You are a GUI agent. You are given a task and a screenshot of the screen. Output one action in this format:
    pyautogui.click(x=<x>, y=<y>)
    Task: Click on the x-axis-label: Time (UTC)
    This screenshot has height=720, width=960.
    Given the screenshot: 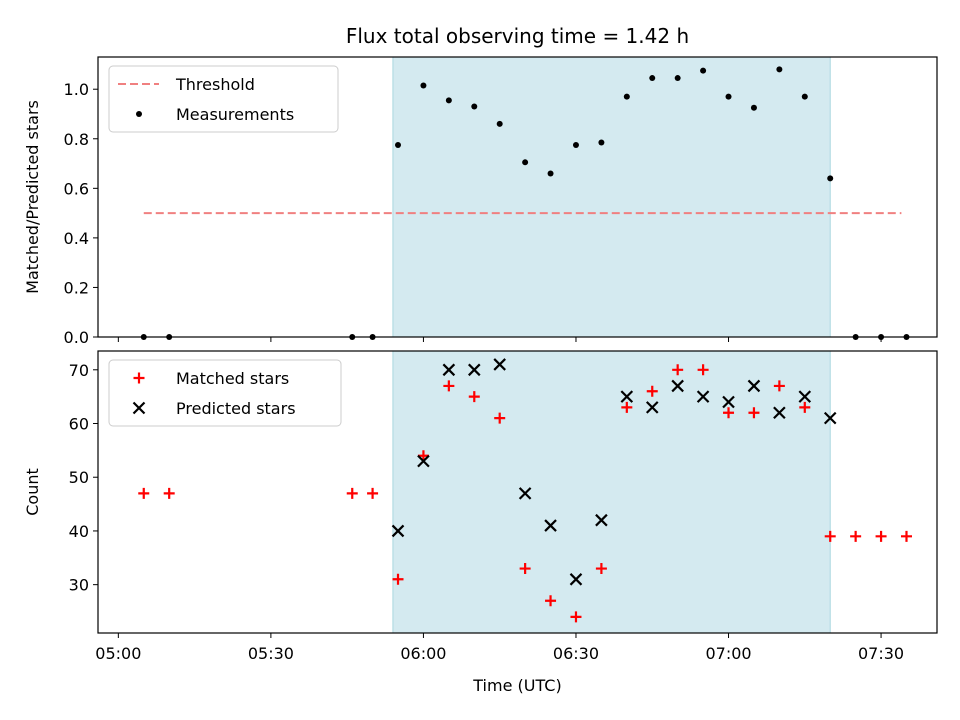 What is the action you would take?
    pyautogui.click(x=516, y=685)
    